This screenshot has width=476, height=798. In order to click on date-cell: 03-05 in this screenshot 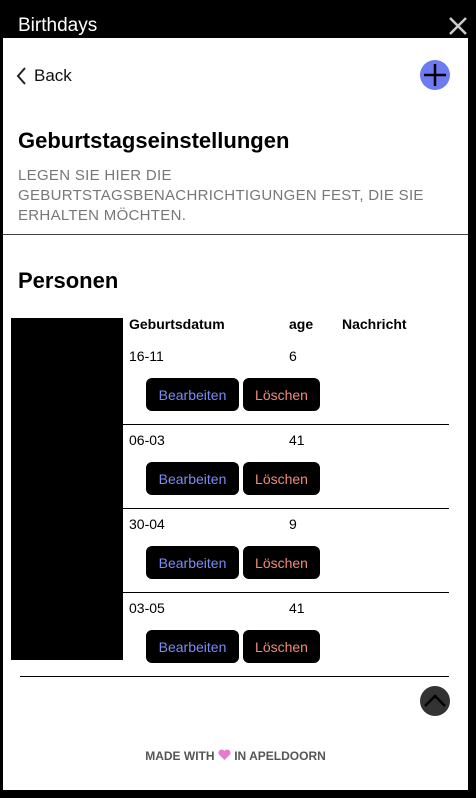, I will do `click(147, 608)`.